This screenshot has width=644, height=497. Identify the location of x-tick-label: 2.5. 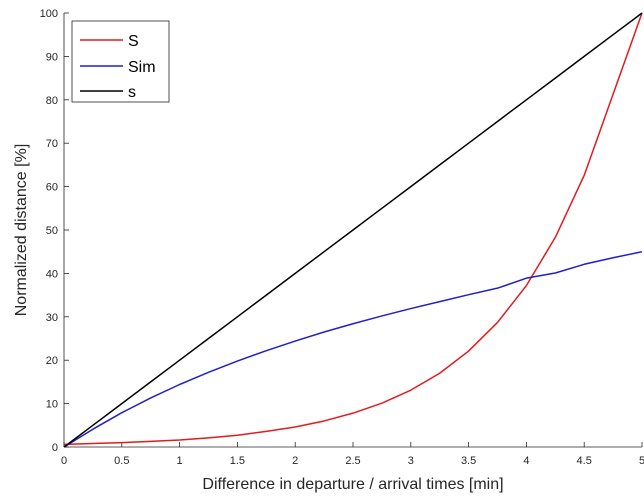
(352, 461).